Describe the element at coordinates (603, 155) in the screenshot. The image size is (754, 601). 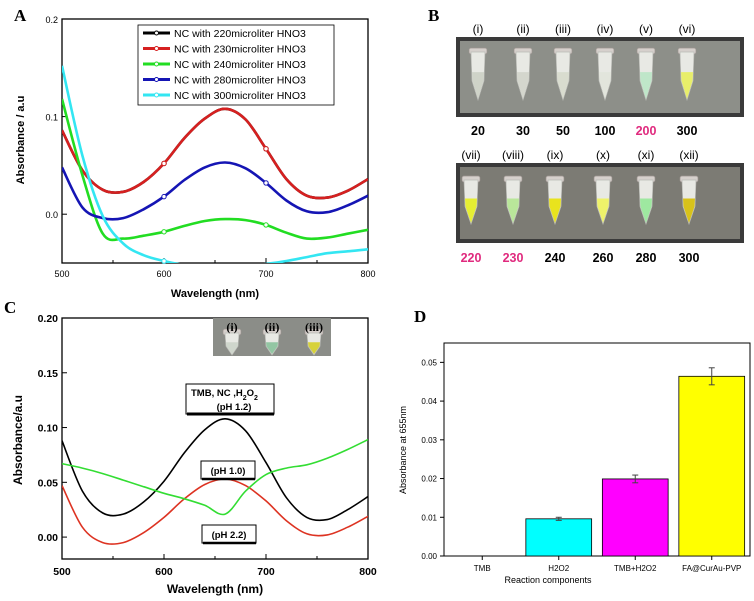
I see `tube-numeral: (x)` at that location.